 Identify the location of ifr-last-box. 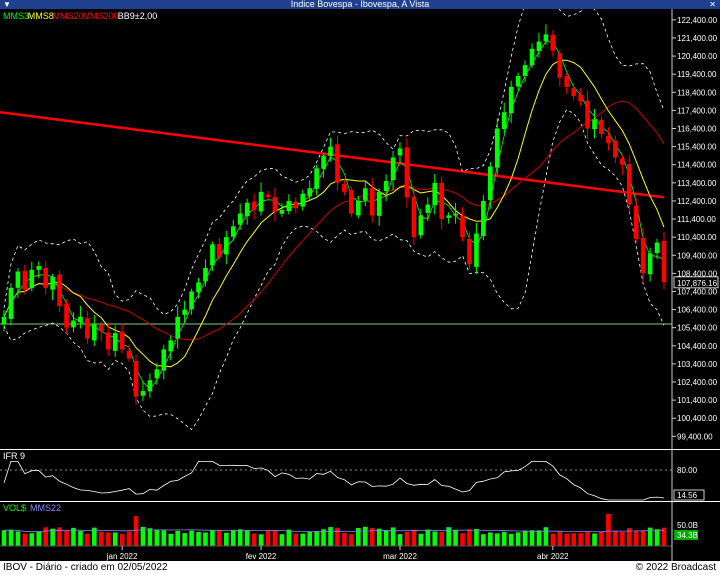
(689, 495).